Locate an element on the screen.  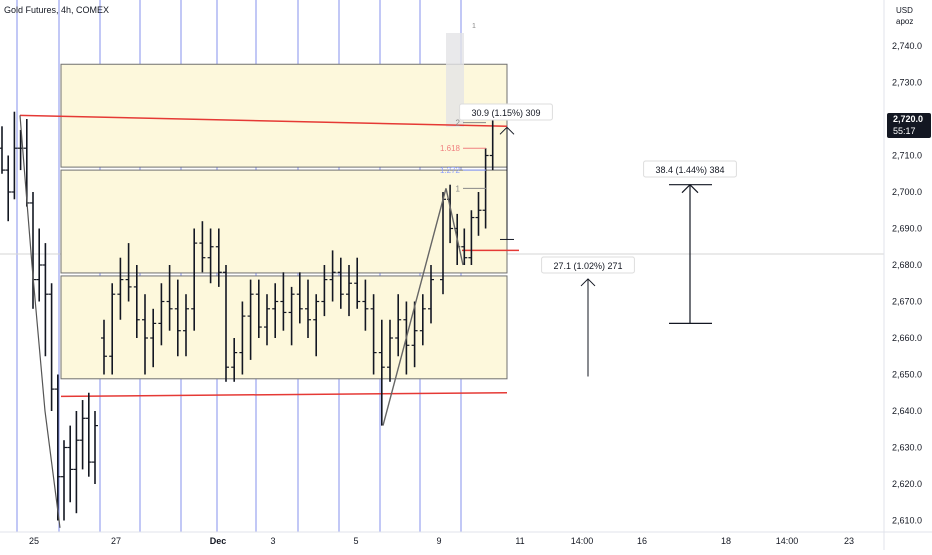
measure-label-1-box is located at coordinates (506, 112).